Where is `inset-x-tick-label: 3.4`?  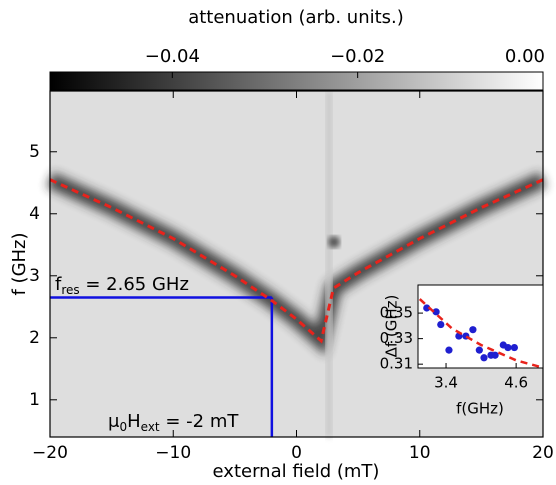 inset-x-tick-label: 3.4 is located at coordinates (446, 383).